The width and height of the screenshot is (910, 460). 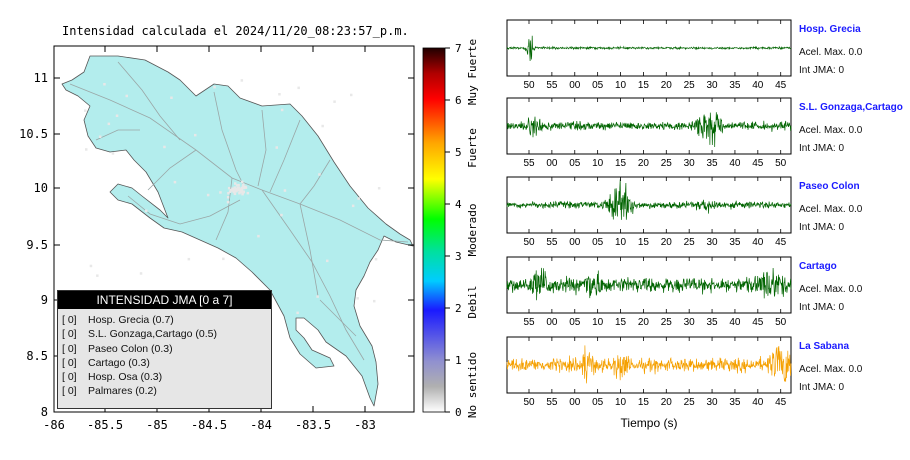 I want to click on station-name: Paseo Colon, so click(x=829, y=186).